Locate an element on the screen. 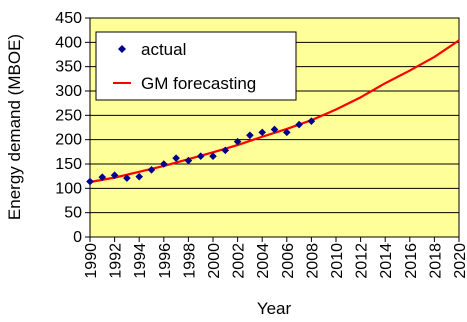 The width and height of the screenshot is (467, 322). legend-label-actual: actual is located at coordinates (163, 49).